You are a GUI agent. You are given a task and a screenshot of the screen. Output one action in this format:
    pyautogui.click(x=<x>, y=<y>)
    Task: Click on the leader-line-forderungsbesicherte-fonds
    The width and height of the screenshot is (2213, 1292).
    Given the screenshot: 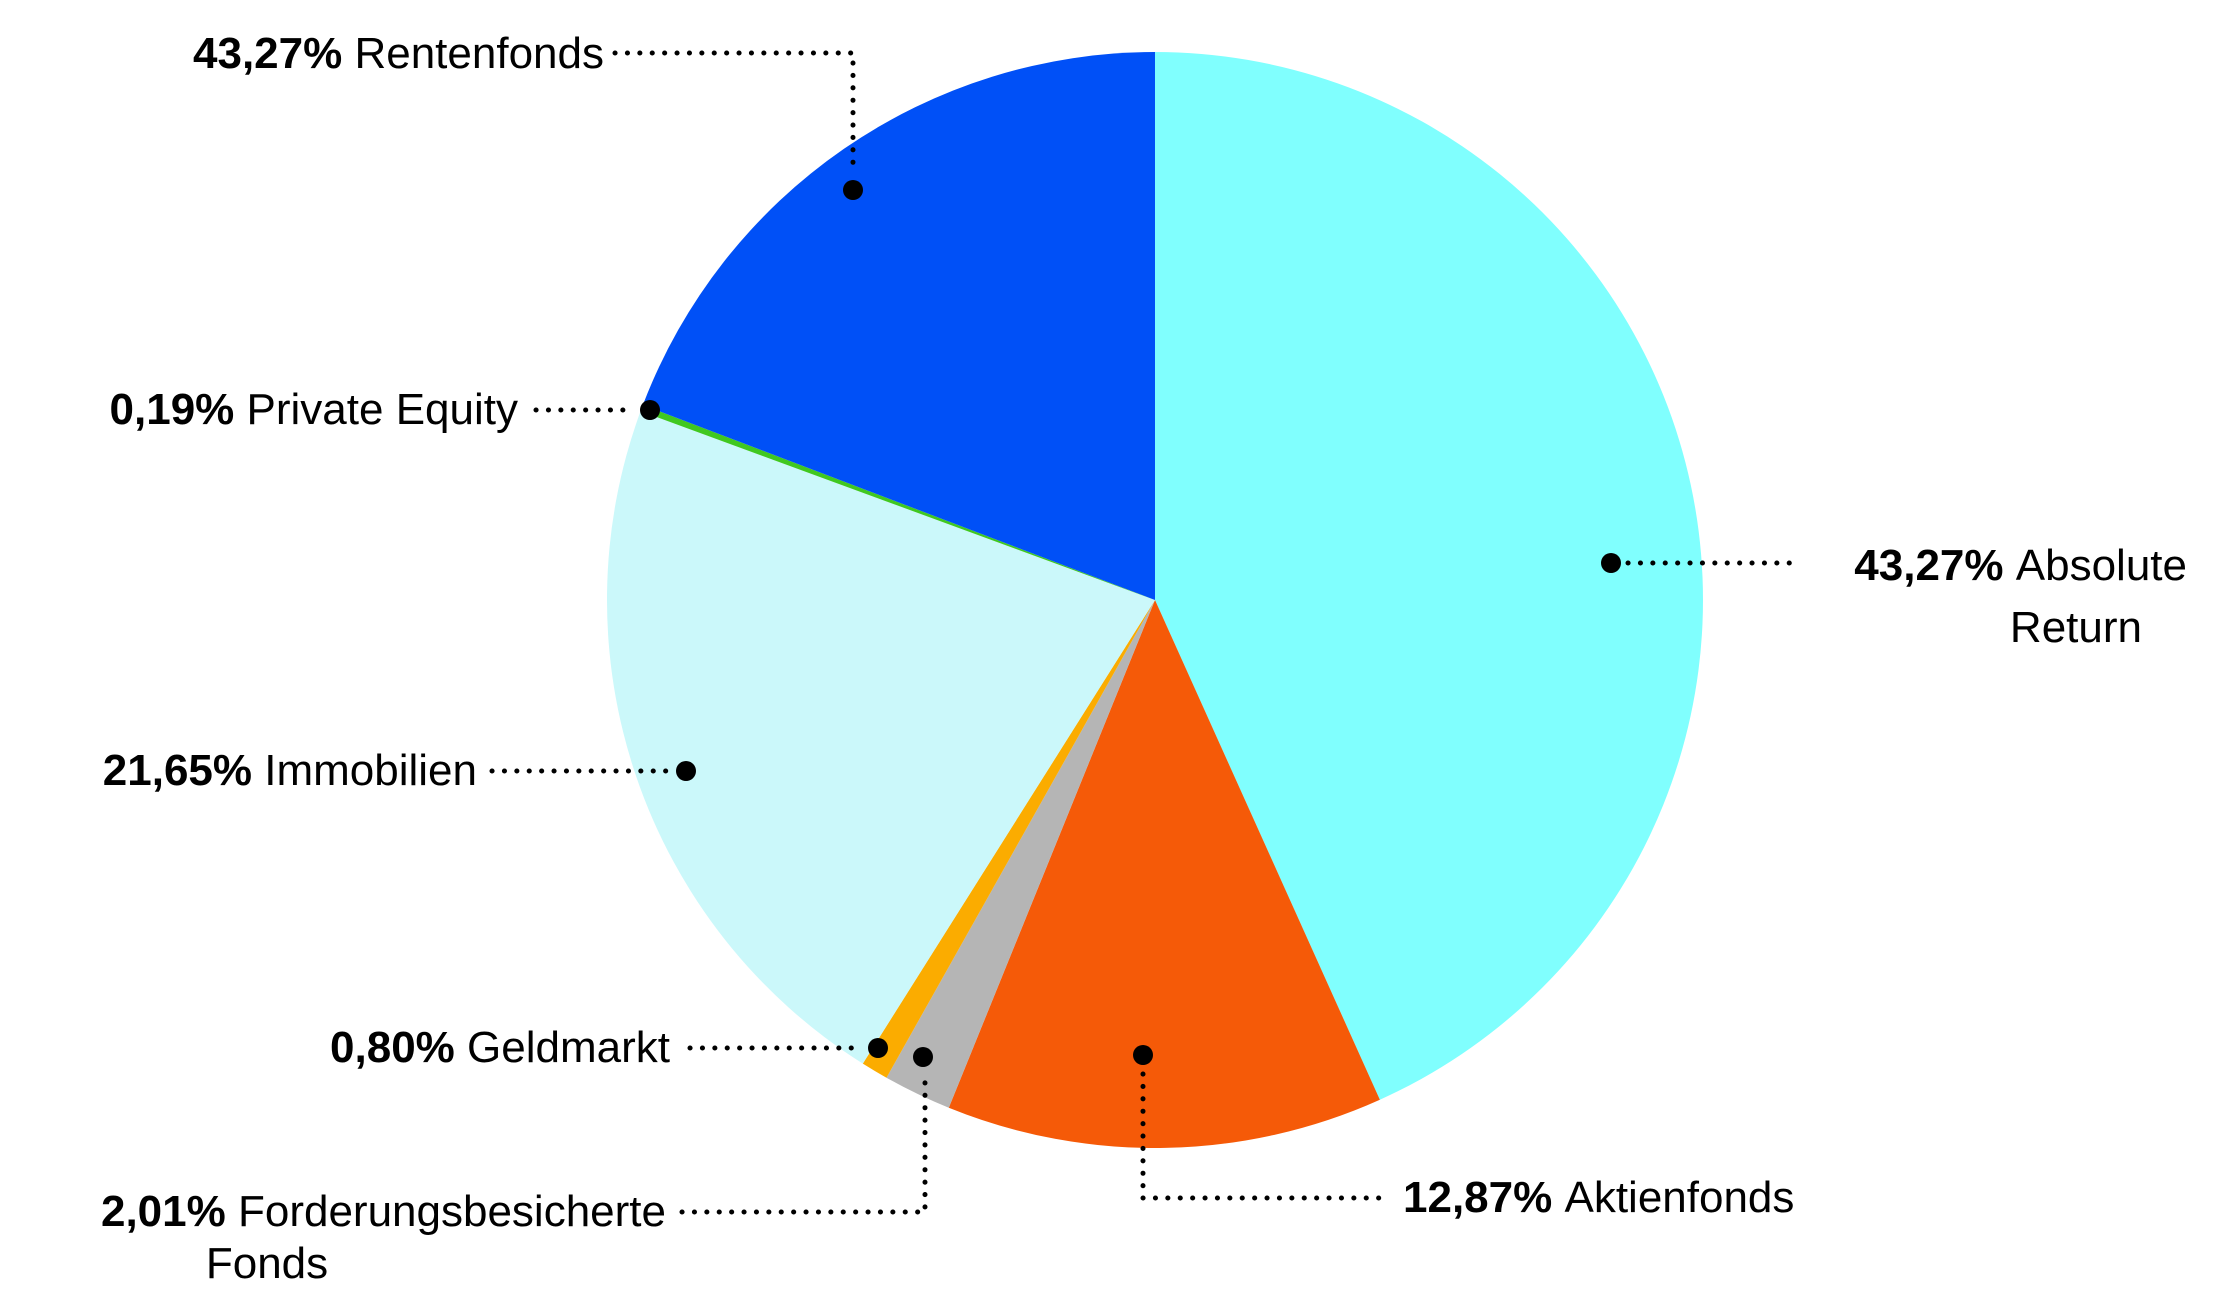 What is the action you would take?
    pyautogui.click(x=803, y=1143)
    